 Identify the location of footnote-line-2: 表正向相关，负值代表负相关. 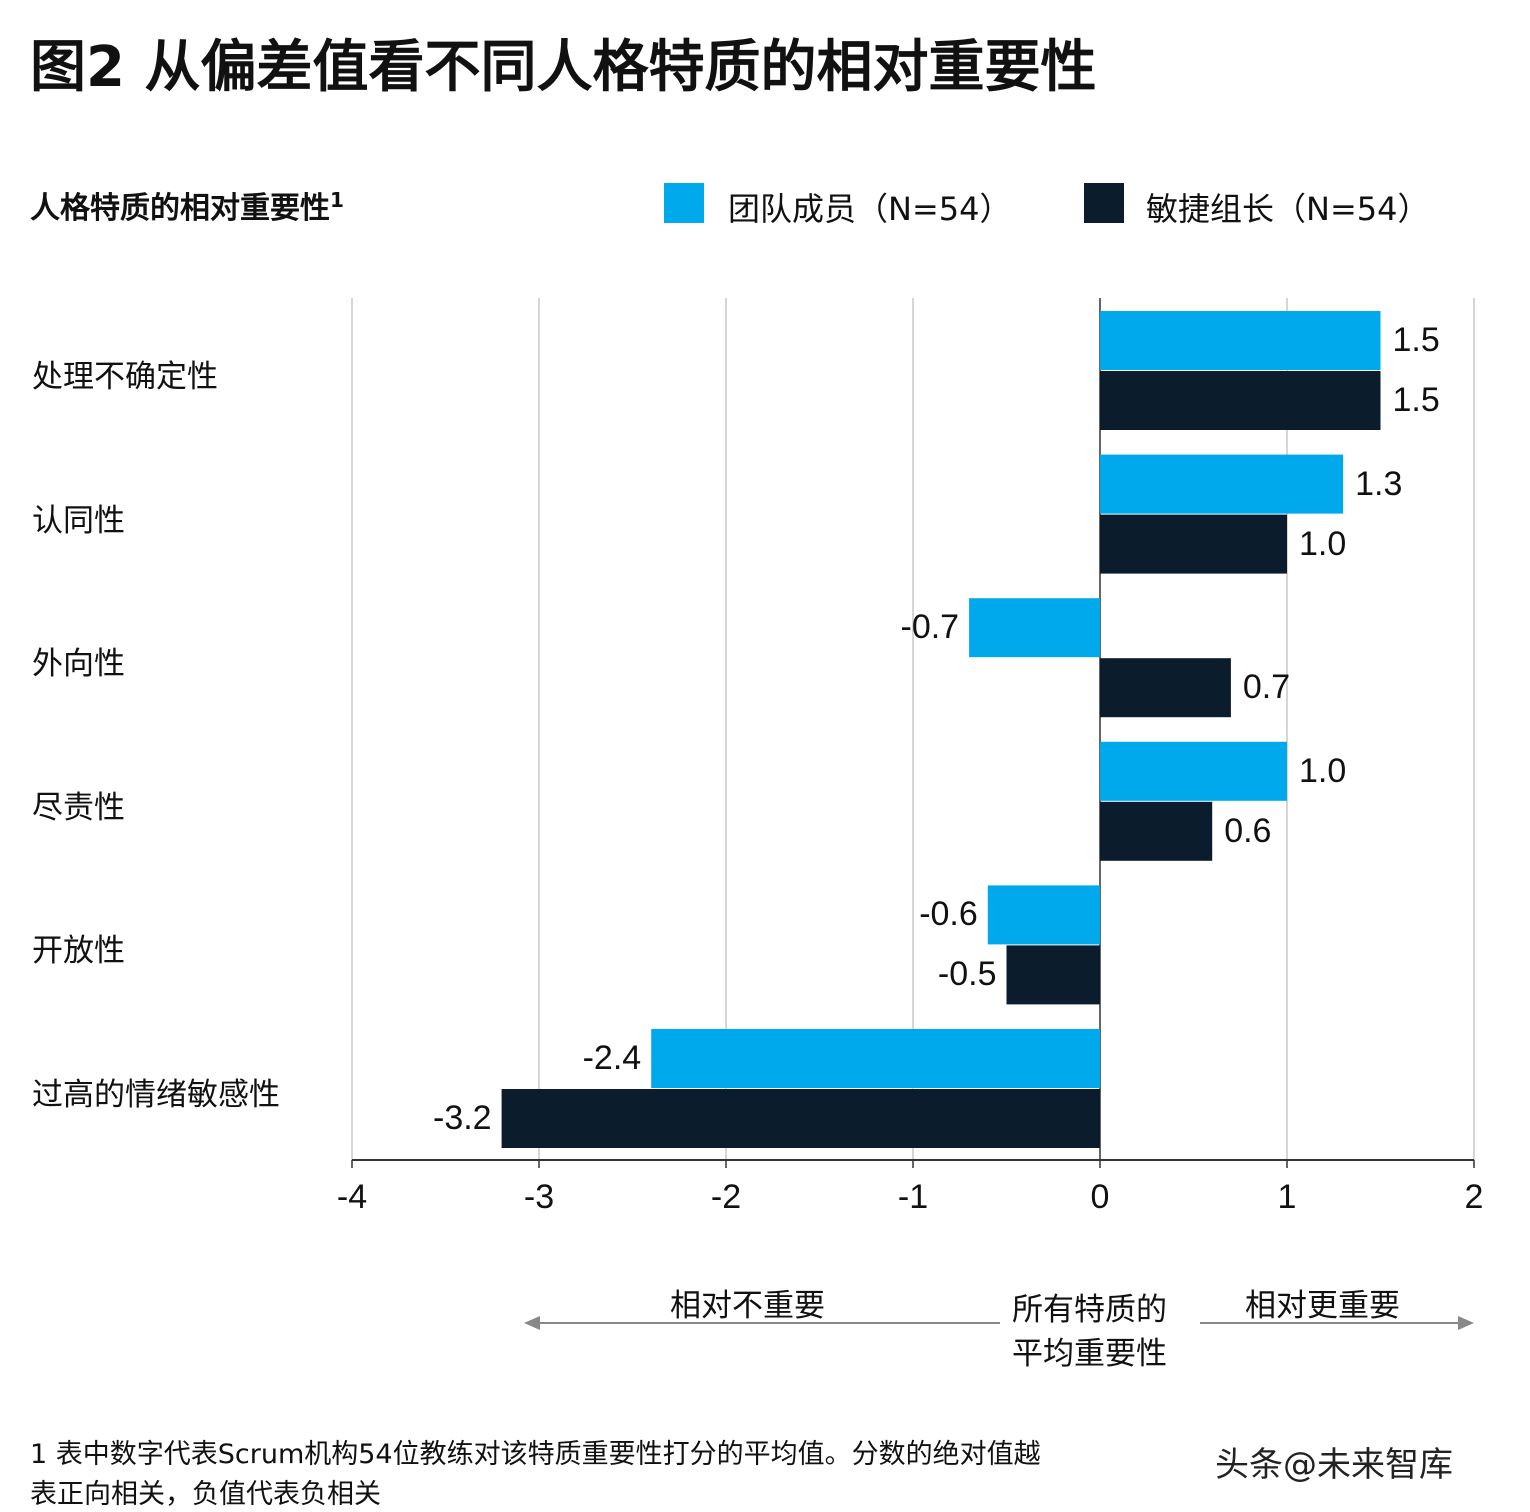
(205, 1494).